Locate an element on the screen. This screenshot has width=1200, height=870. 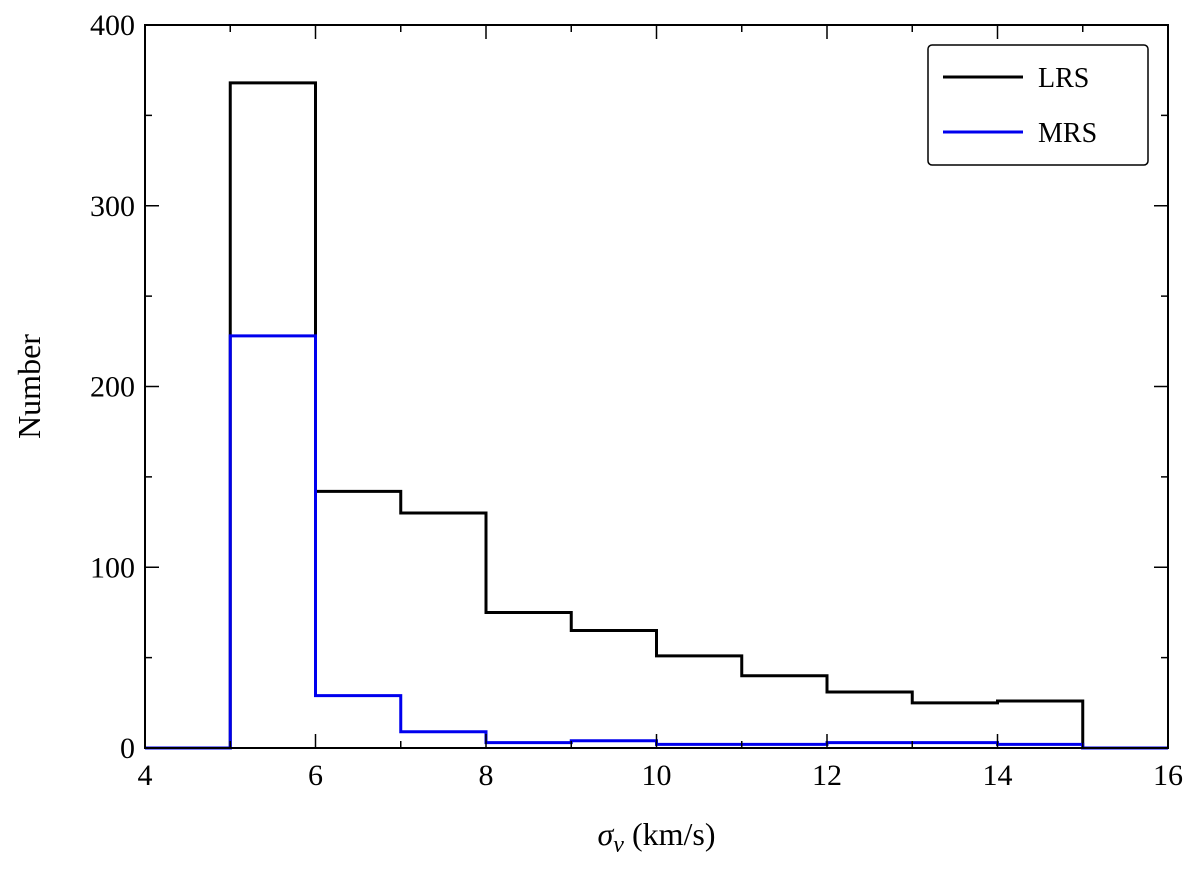
x-axis-symbol: σ is located at coordinates (606, 834).